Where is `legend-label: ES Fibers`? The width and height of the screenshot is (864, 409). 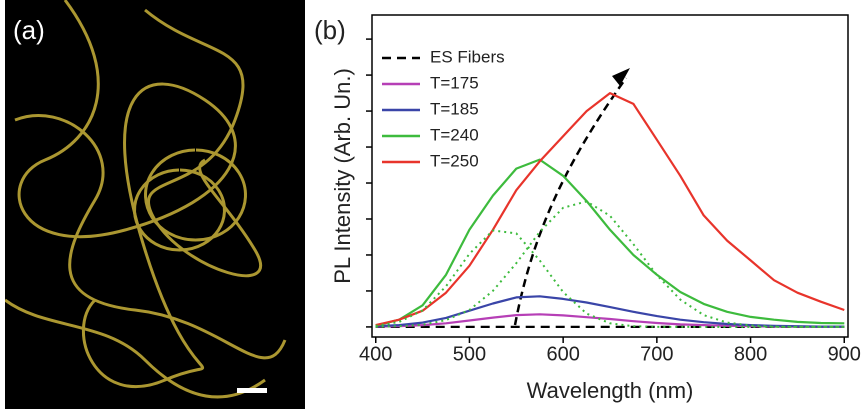 legend-label: ES Fibers is located at coordinates (467, 56).